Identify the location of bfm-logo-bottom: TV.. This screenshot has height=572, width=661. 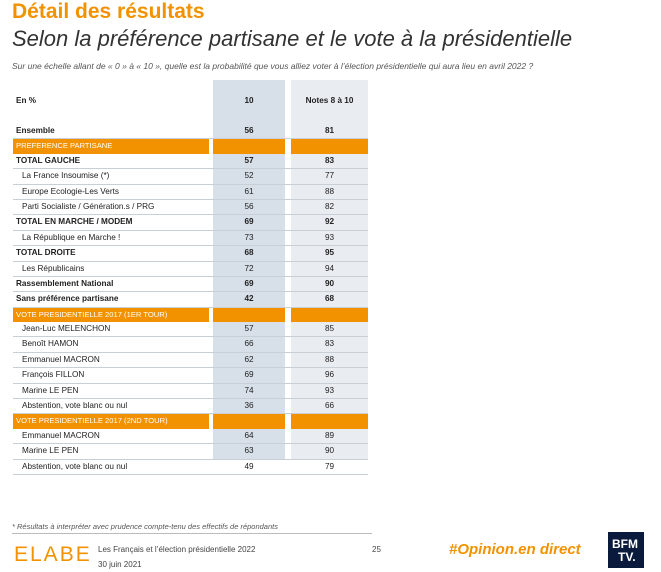
(627, 557).